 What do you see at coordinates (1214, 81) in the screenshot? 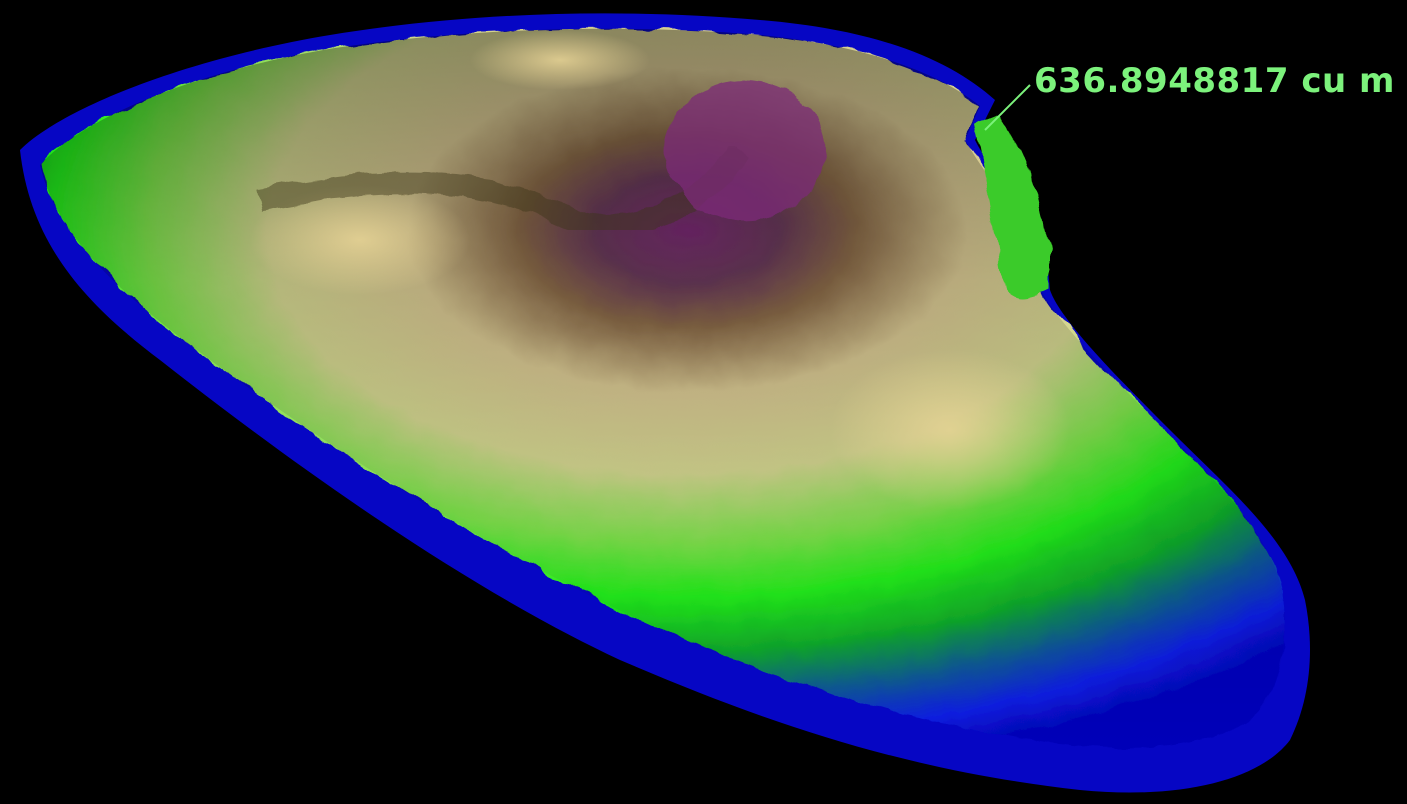
I see `volume-readout: 636.8948817 cu m` at bounding box center [1214, 81].